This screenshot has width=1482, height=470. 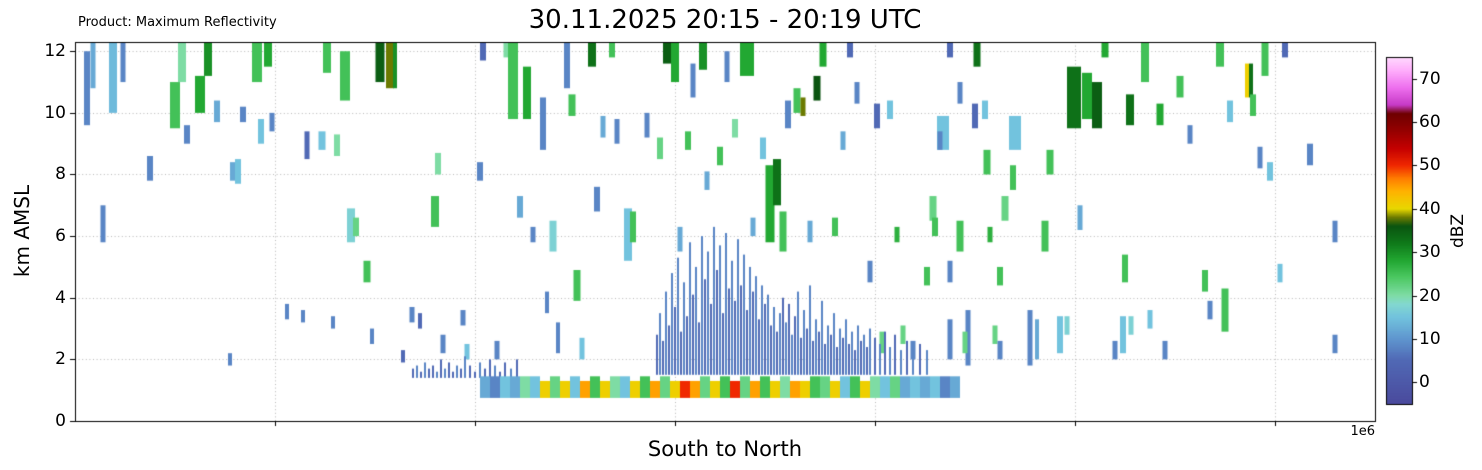 What do you see at coordinates (60, 174) in the screenshot?
I see `y-tick-label: 8` at bounding box center [60, 174].